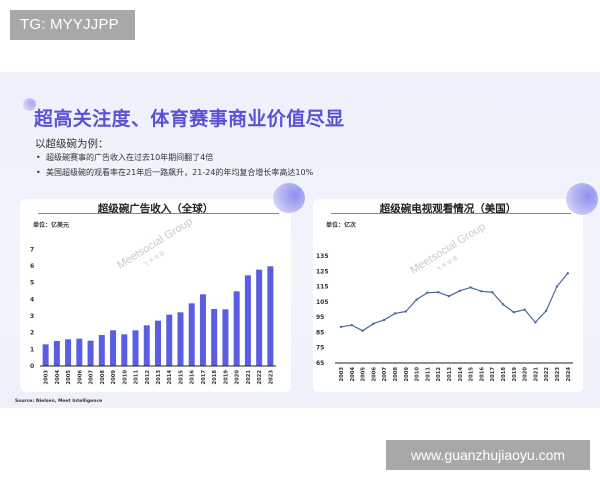 This screenshot has height=480, width=600. What do you see at coordinates (451, 213) in the screenshot?
I see `title-divider` at bounding box center [451, 213].